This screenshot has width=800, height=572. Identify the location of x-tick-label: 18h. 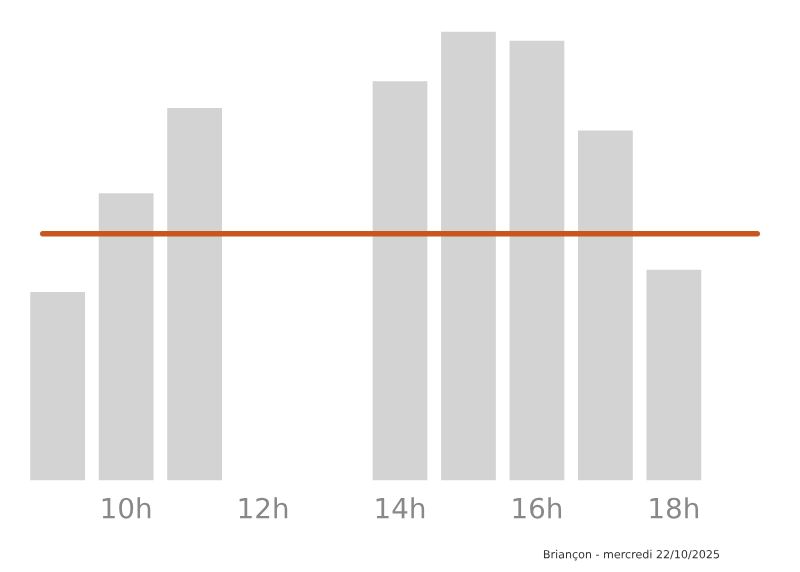
(674, 508).